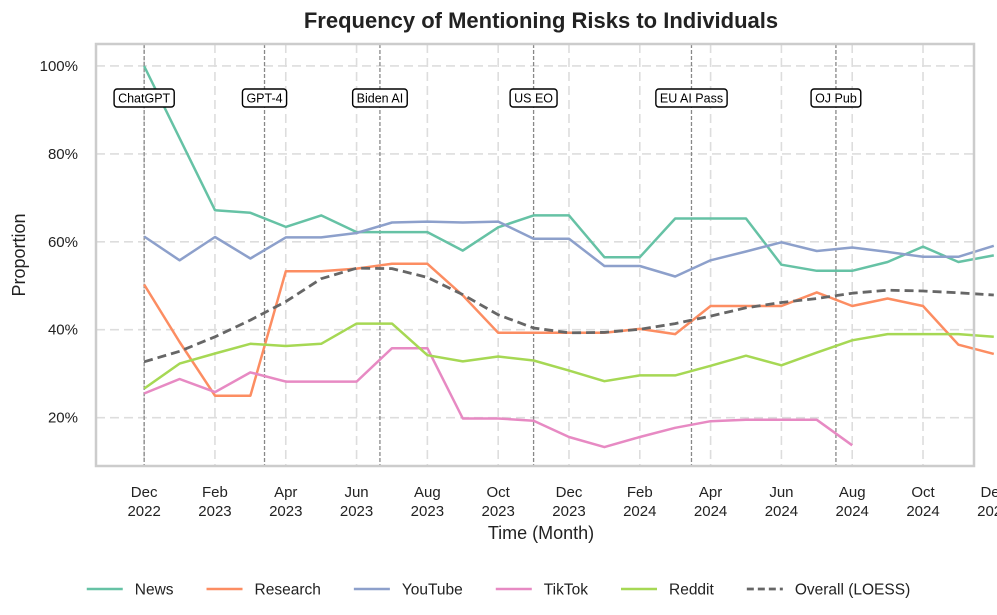 This screenshot has width=997, height=615. Describe the element at coordinates (130, 590) in the screenshot. I see `legend-item: News` at that location.